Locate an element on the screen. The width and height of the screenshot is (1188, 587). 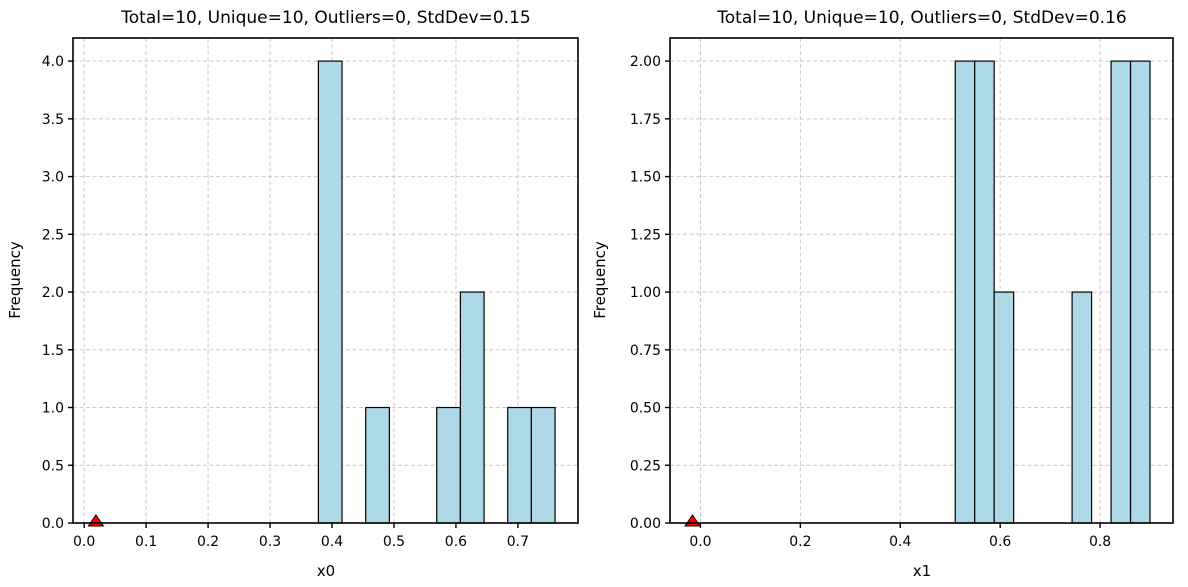
y-tick-label: 1.75 is located at coordinates (645, 120).